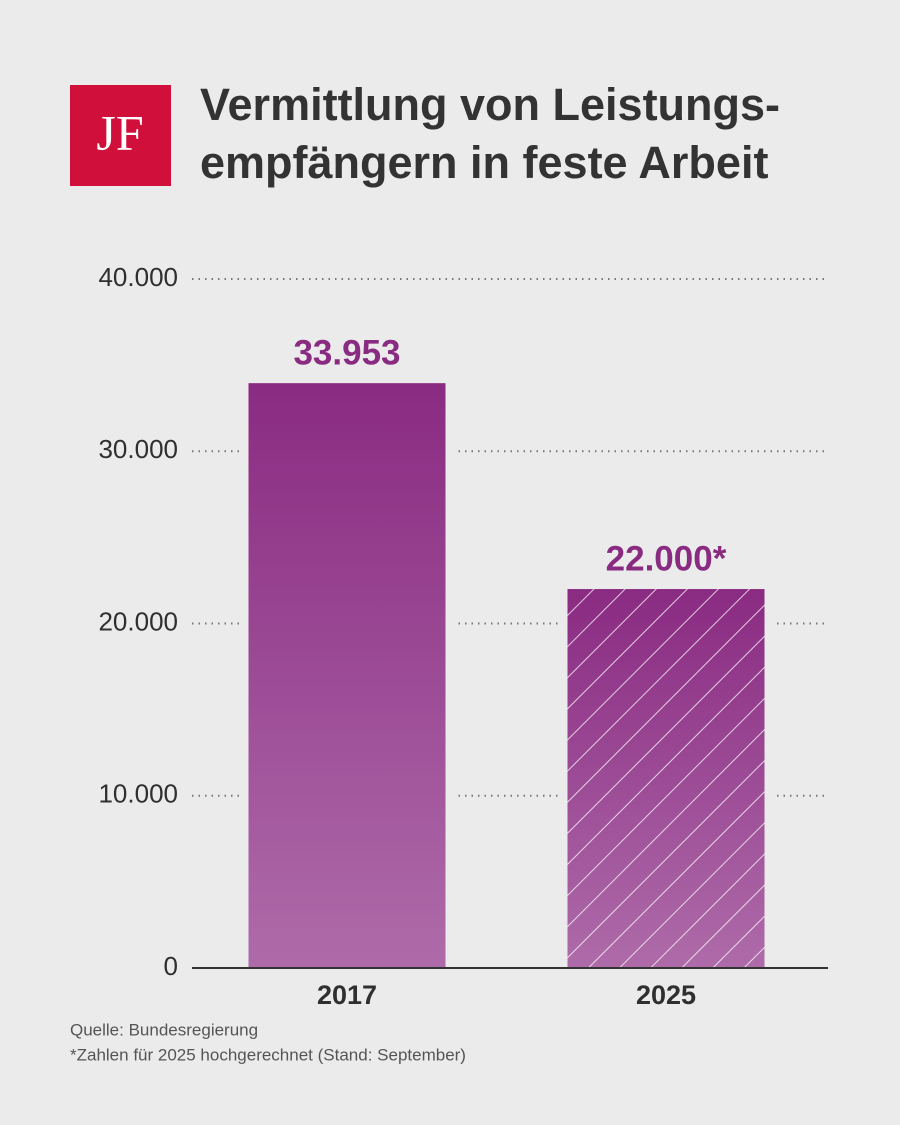 Image resolution: width=900 pixels, height=1125 pixels. What do you see at coordinates (138, 621) in the screenshot?
I see `y-tick-label: 20.000` at bounding box center [138, 621].